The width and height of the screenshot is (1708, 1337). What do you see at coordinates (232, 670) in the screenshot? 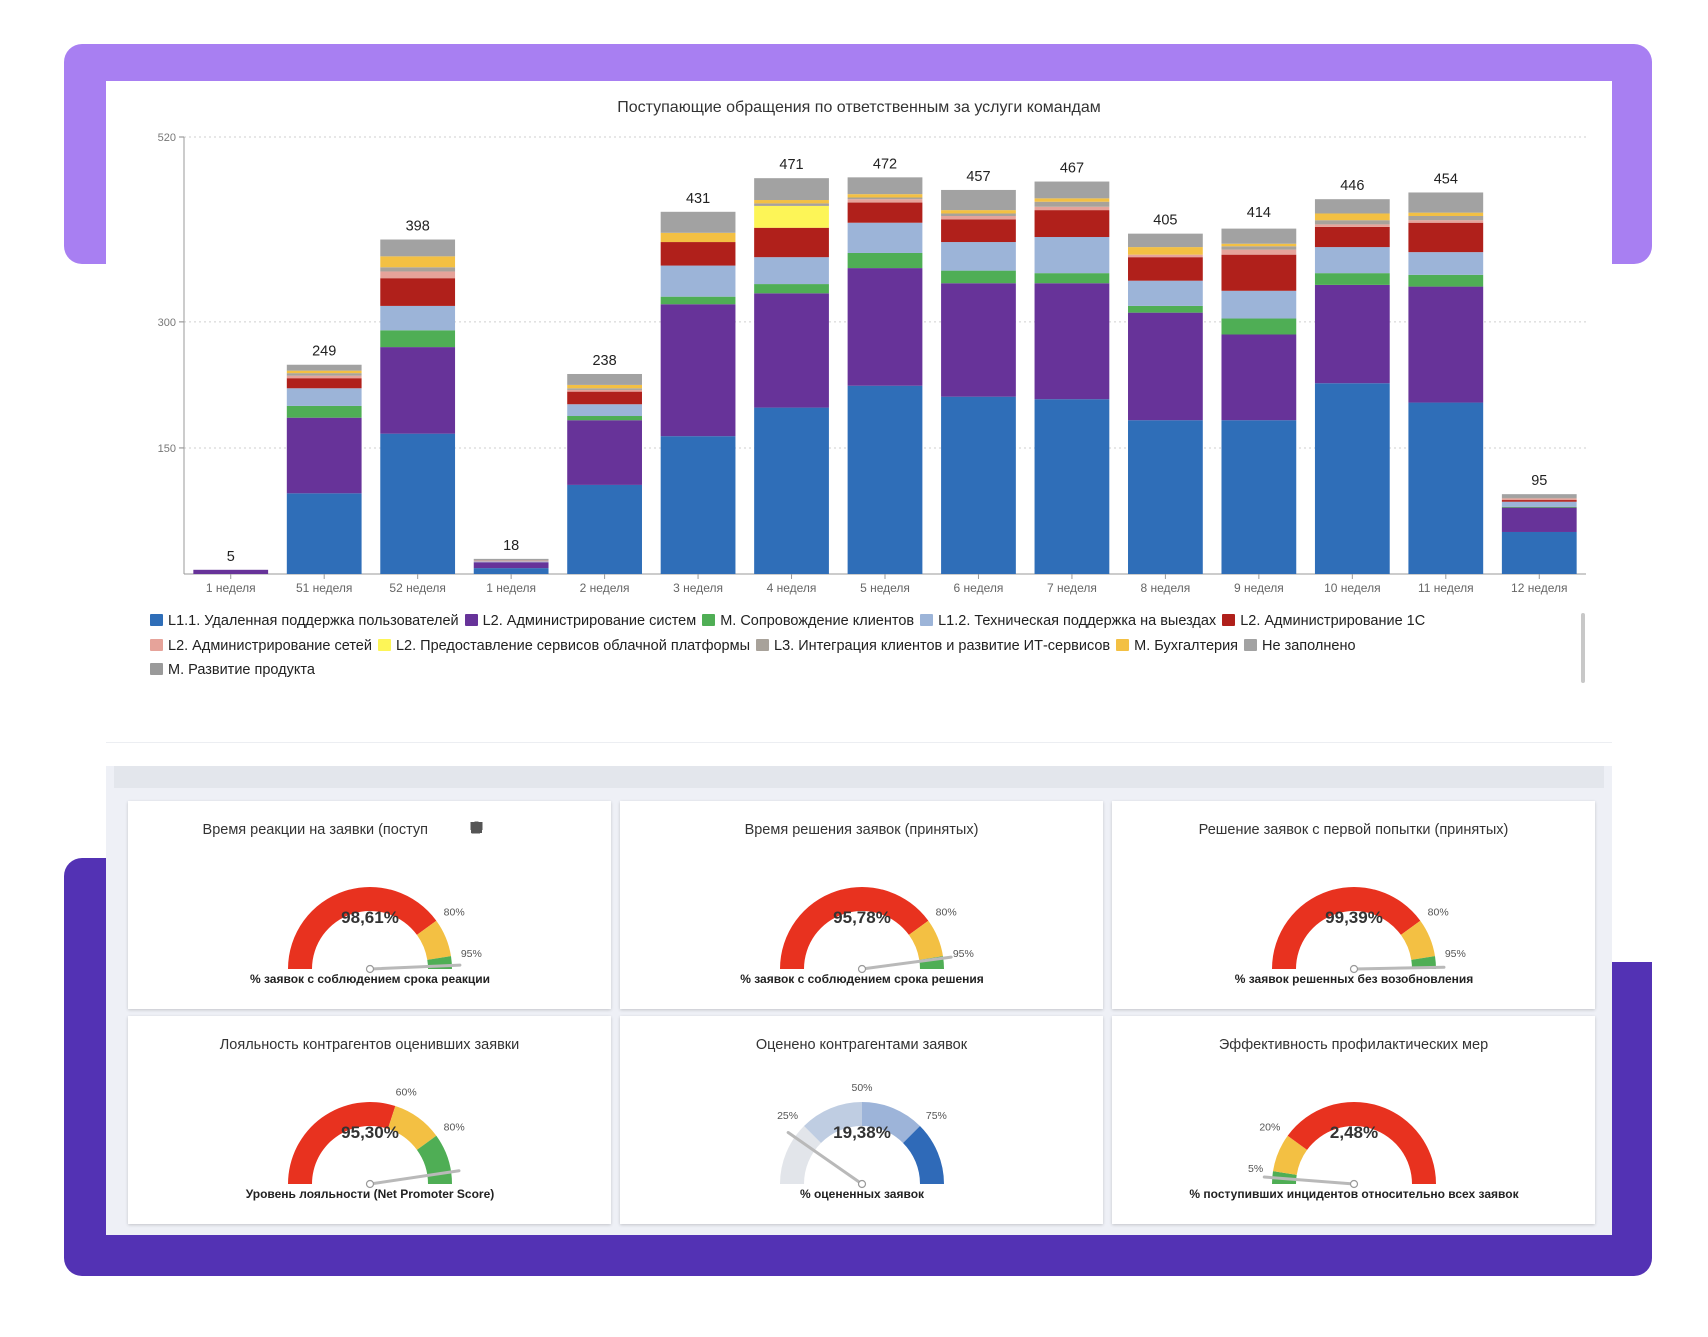
I see `legend-item: М. Развитие продукта` at bounding box center [232, 670].